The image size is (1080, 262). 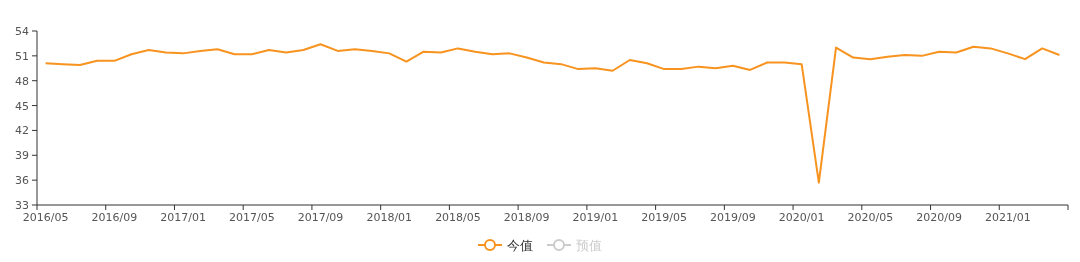 I want to click on x-tick-label: 2019/09, so click(x=733, y=217).